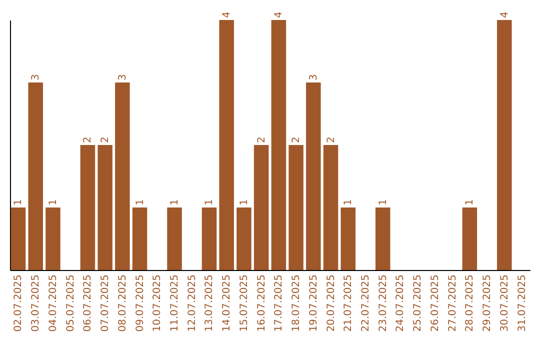  What do you see at coordinates (331, 303) in the screenshot?
I see `x-tick-label: 20.07.2025` at bounding box center [331, 303].